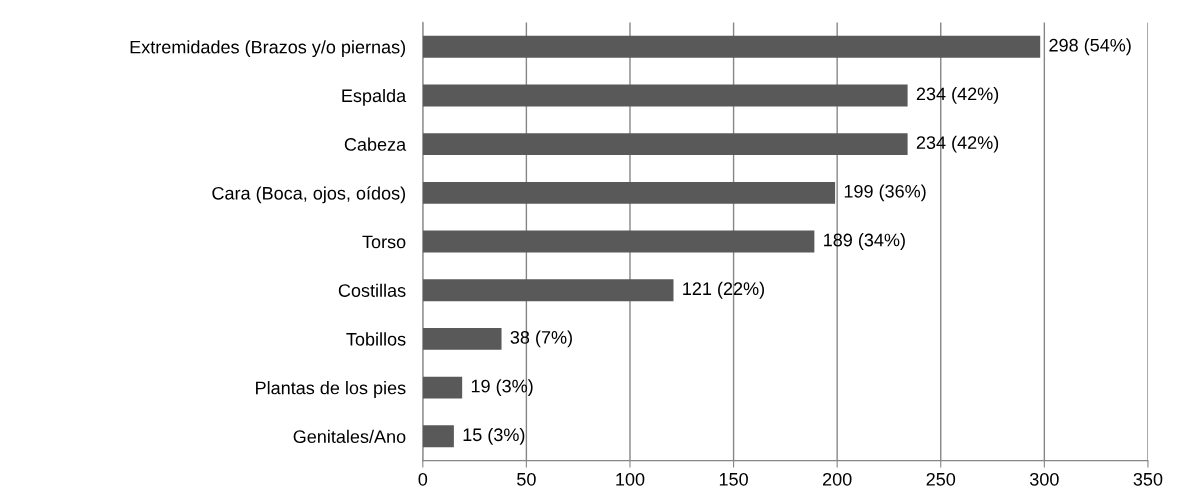  What do you see at coordinates (502, 388) in the screenshot?
I see `data-label: 19 (3%)` at bounding box center [502, 388].